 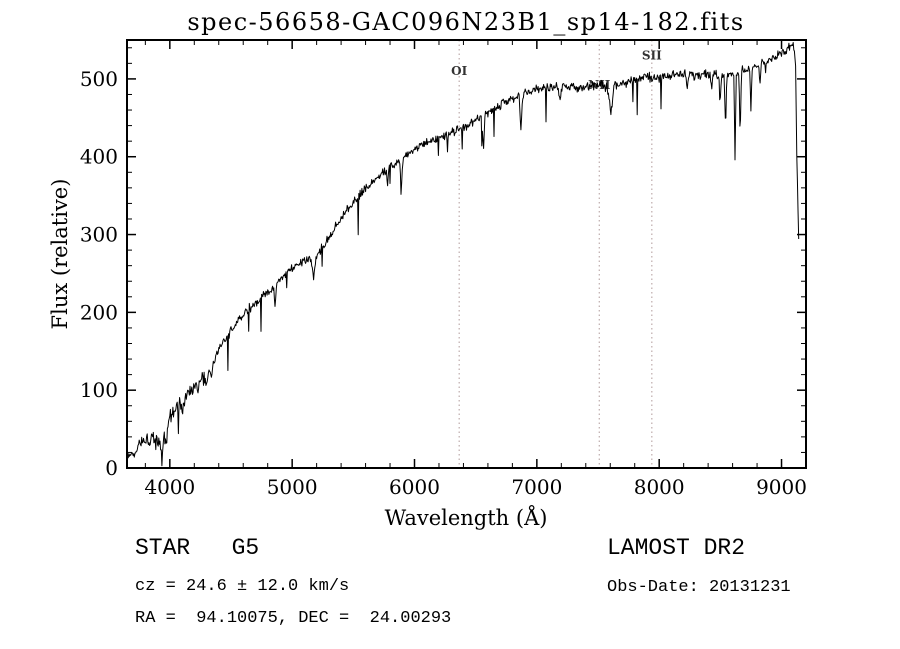 What do you see at coordinates (111, 468) in the screenshot?
I see `y-tick-label: 0` at bounding box center [111, 468].